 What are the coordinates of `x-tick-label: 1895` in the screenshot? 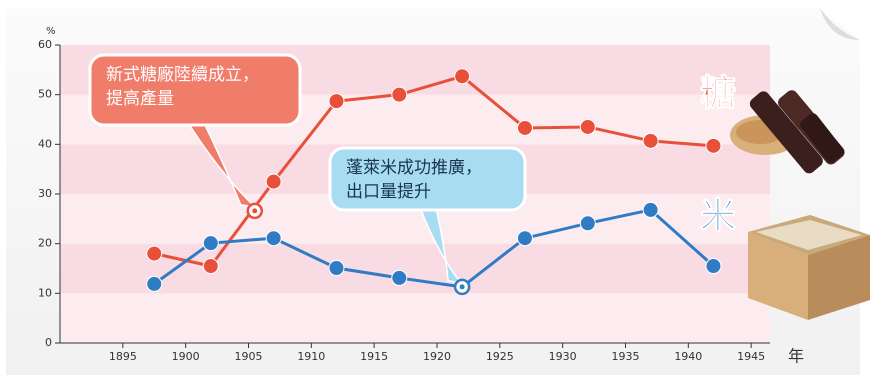 It's located at (123, 356).